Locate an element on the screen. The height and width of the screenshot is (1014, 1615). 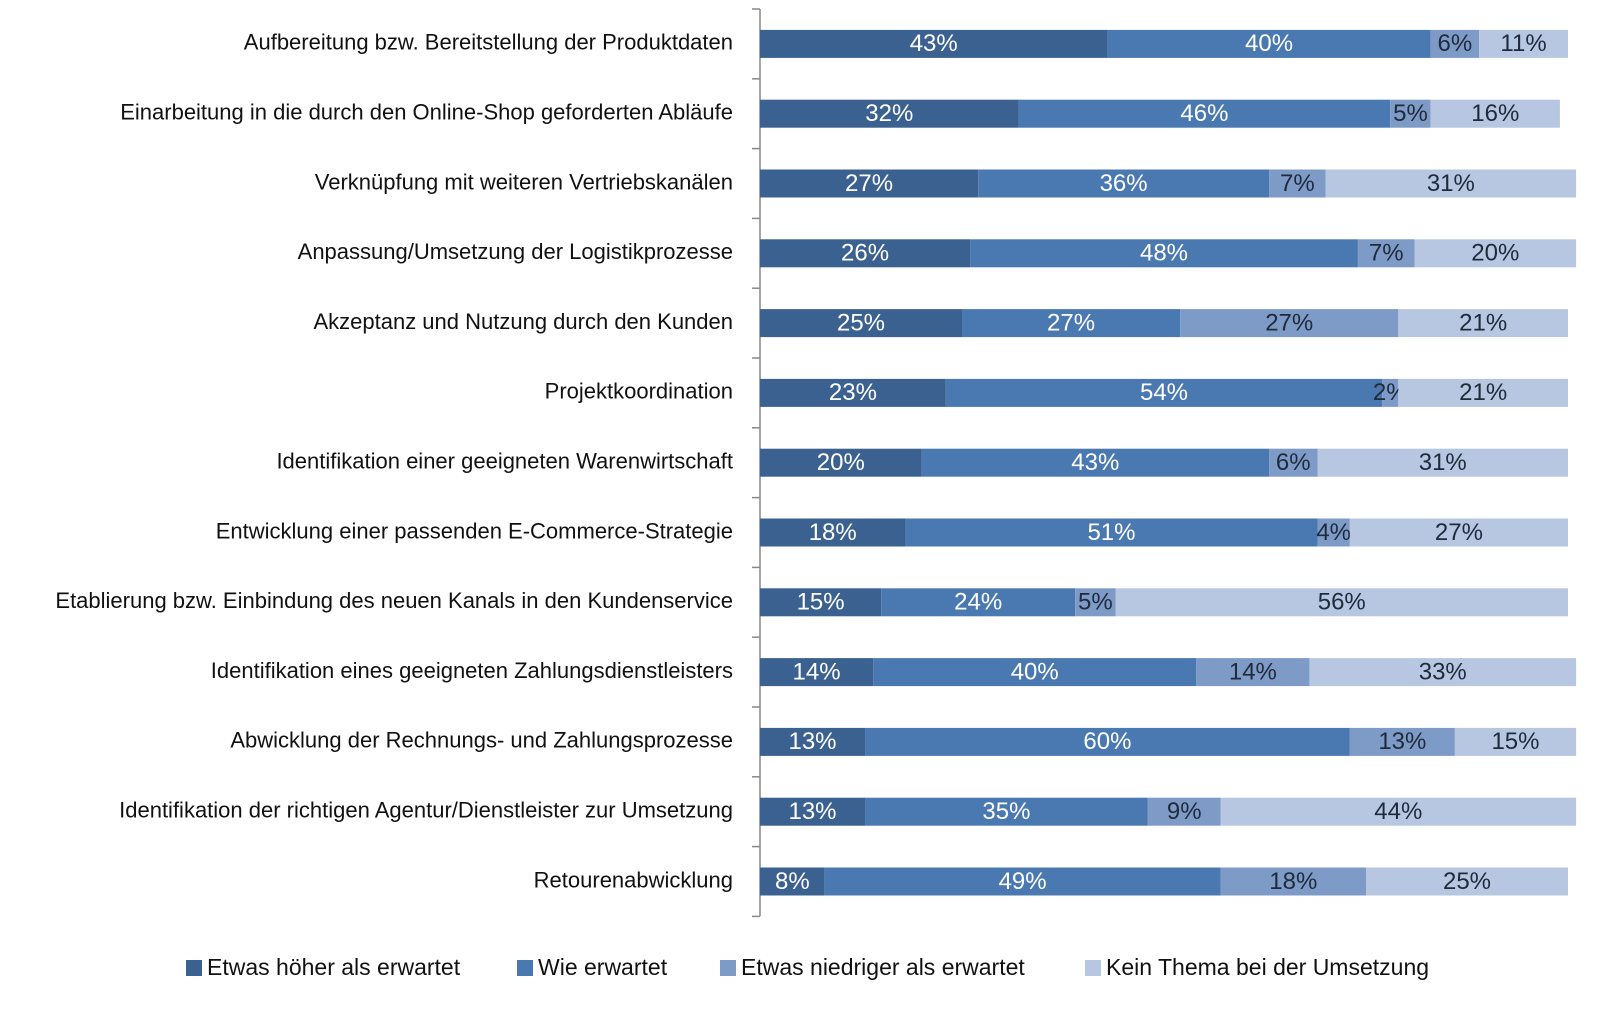
value-label: 54% is located at coordinates (1164, 392).